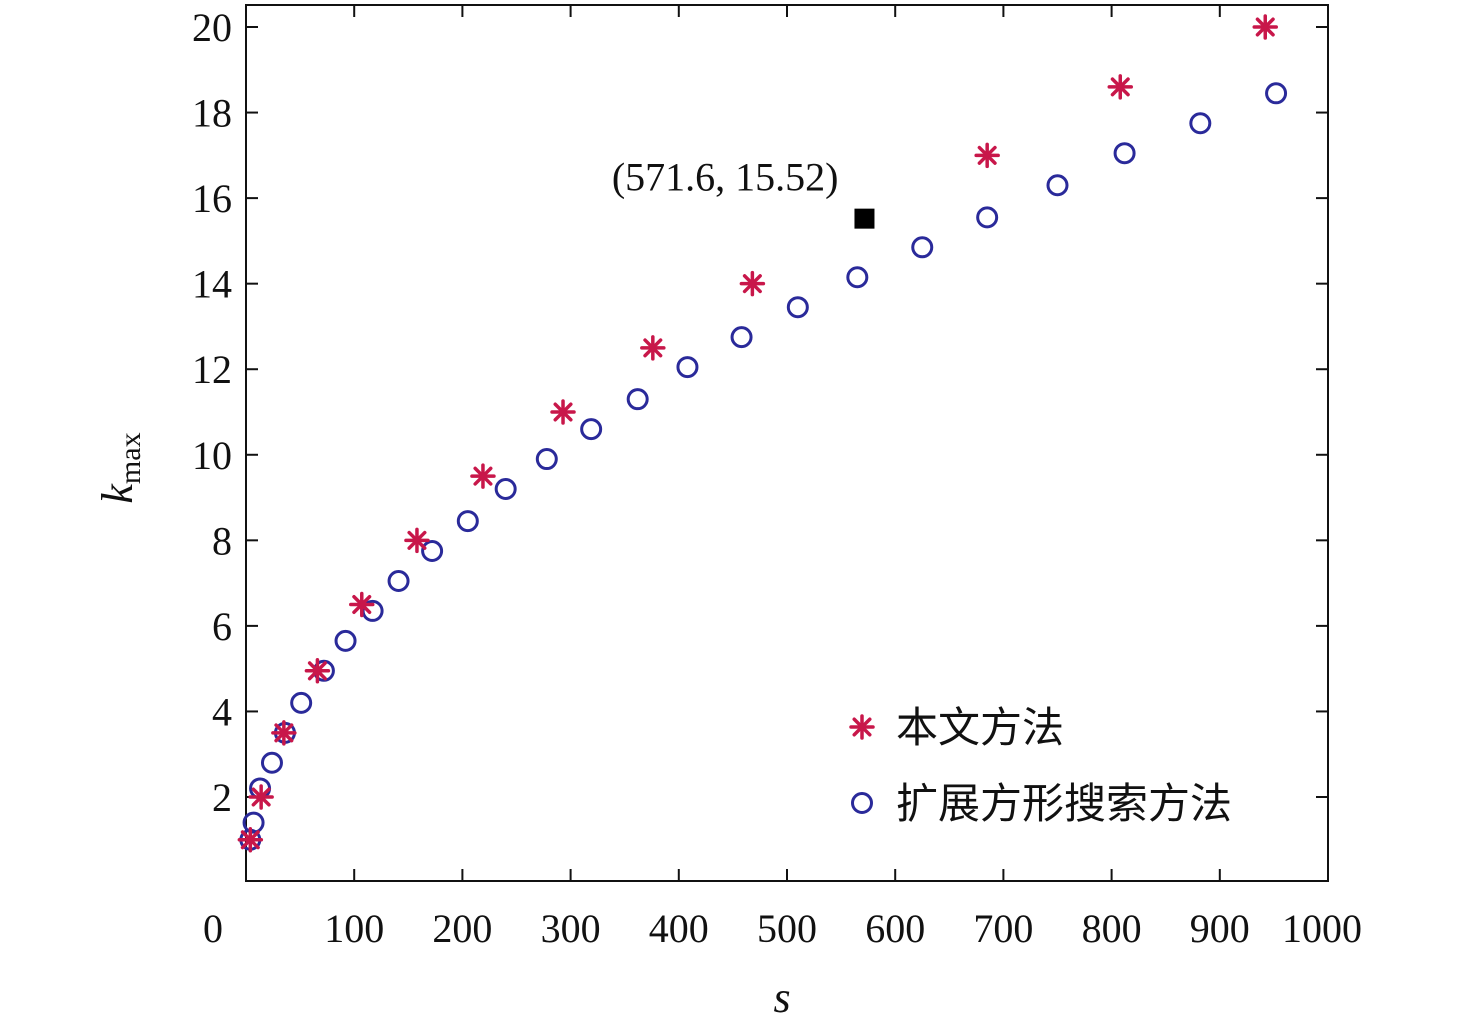 This screenshot has width=1476, height=1029. Describe the element at coordinates (462, 928) in the screenshot. I see `x-tick-label: 200` at that location.